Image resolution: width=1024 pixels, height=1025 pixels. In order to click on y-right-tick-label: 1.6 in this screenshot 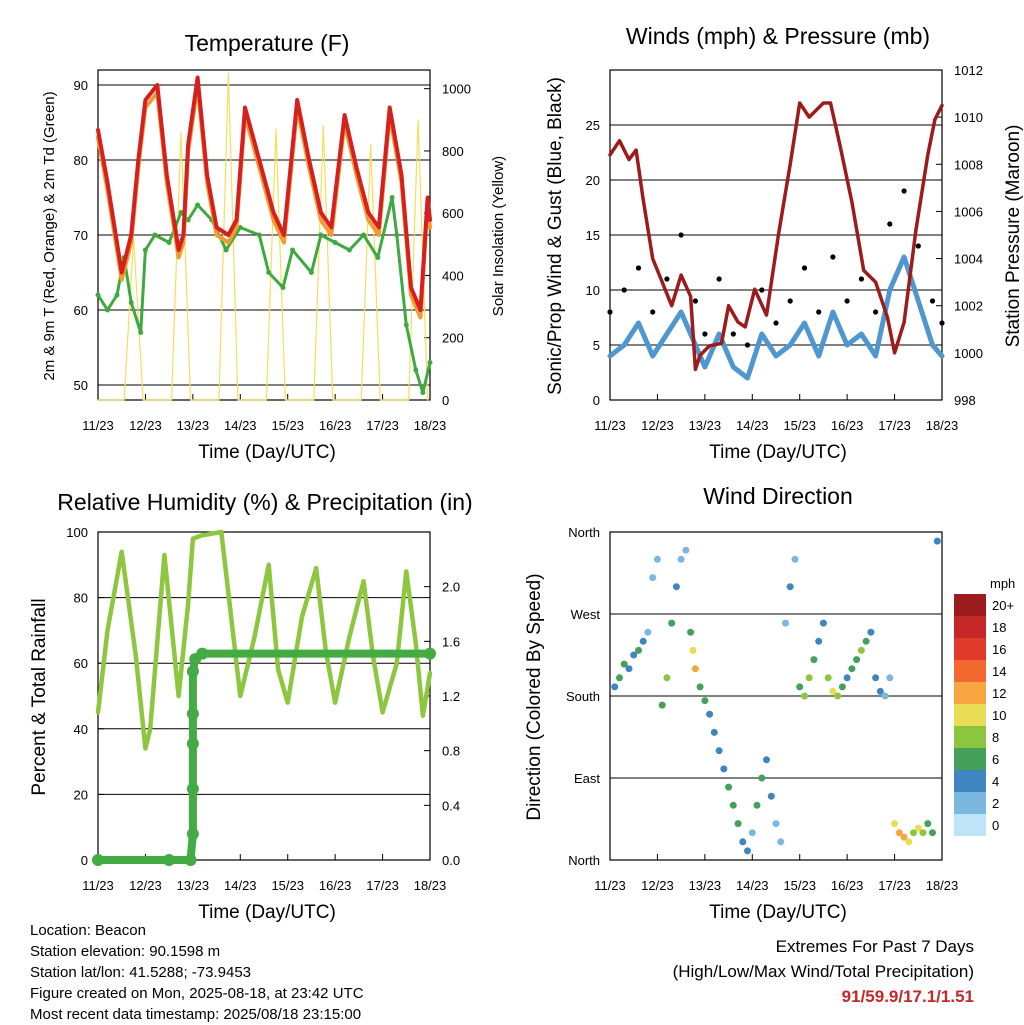, I will do `click(451, 641)`.